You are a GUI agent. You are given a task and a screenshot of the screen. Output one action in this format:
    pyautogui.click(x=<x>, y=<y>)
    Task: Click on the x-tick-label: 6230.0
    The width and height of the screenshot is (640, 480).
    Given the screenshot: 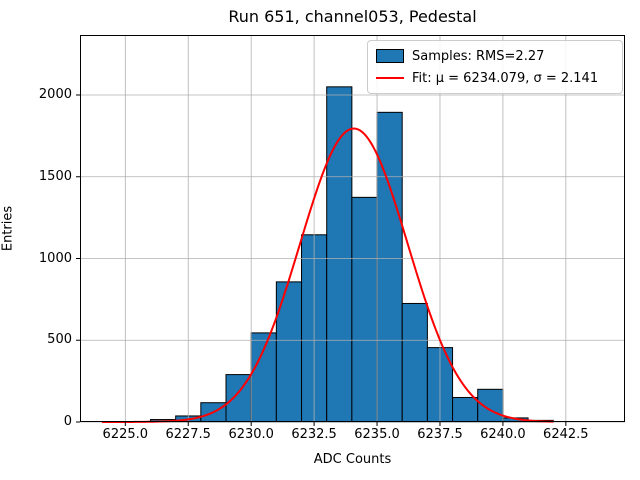 What is the action you would take?
    pyautogui.click(x=251, y=434)
    